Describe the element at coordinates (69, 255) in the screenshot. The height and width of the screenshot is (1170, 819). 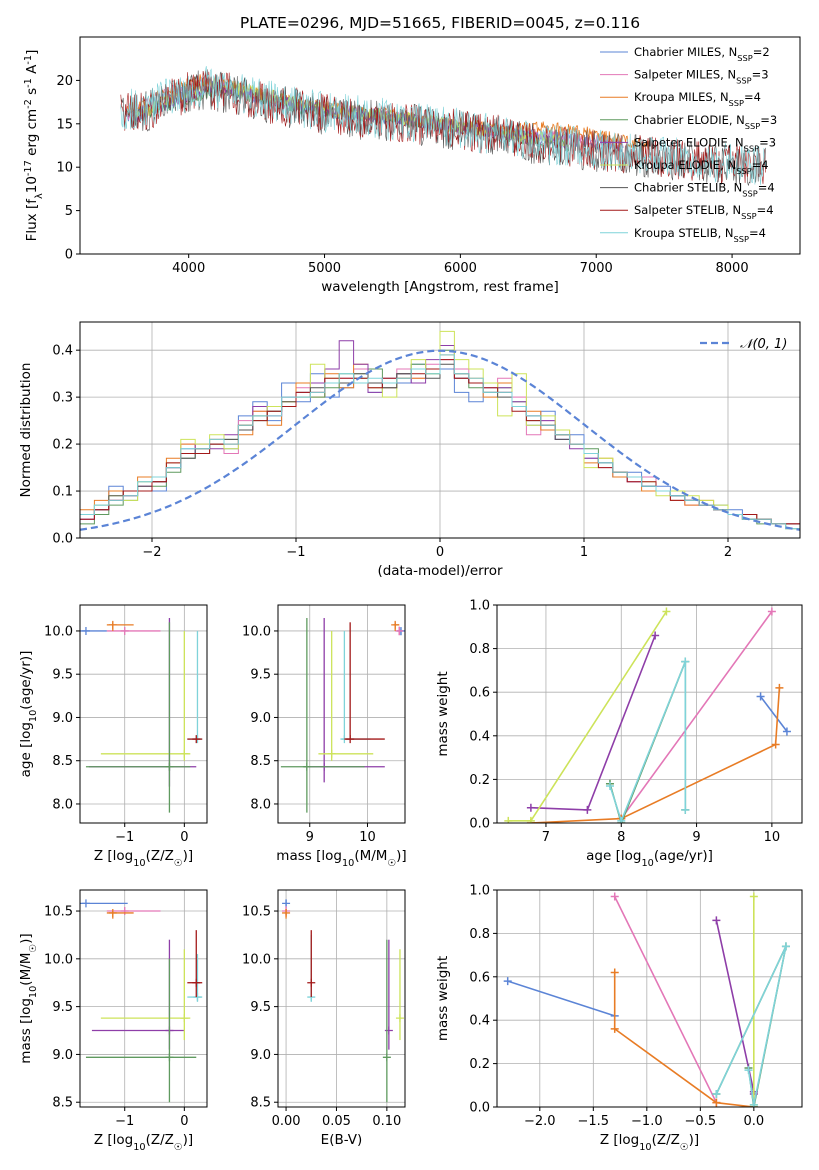
I see `y-tick-label: 0` at that location.